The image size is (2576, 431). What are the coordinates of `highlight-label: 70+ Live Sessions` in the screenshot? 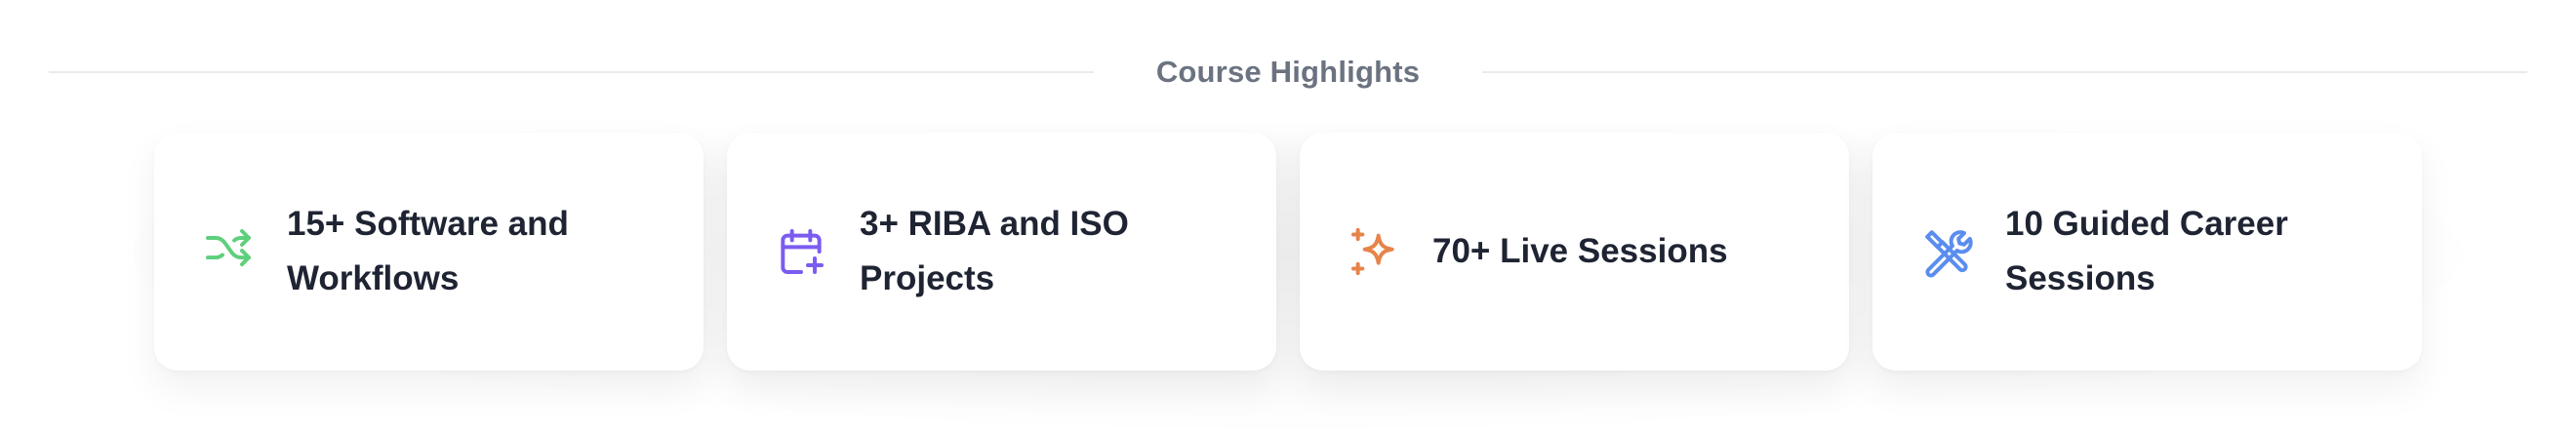 It's located at (1580, 251).